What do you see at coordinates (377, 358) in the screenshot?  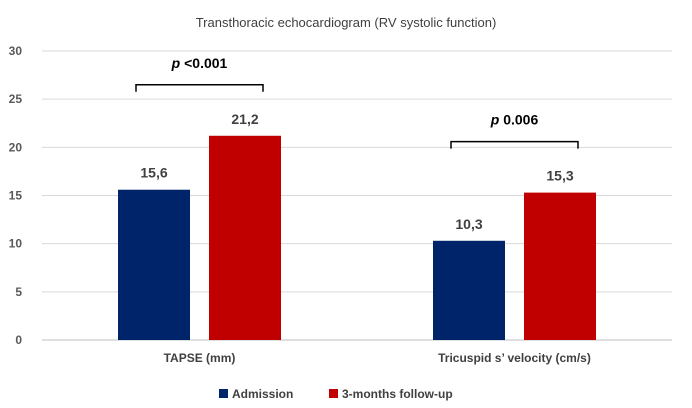 I see `x-axis: TAPSE (mm) Tricuspid s’ velocity (cm/s)` at bounding box center [377, 358].